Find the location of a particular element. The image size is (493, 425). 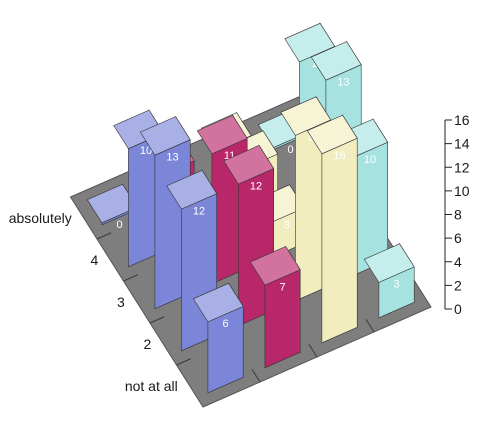

bar-value-label: 16 is located at coordinates (339, 156).